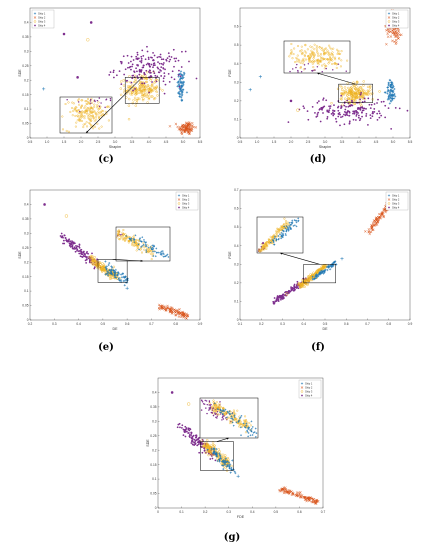  I want to click on outlier-point-ship4, so click(172, 392).